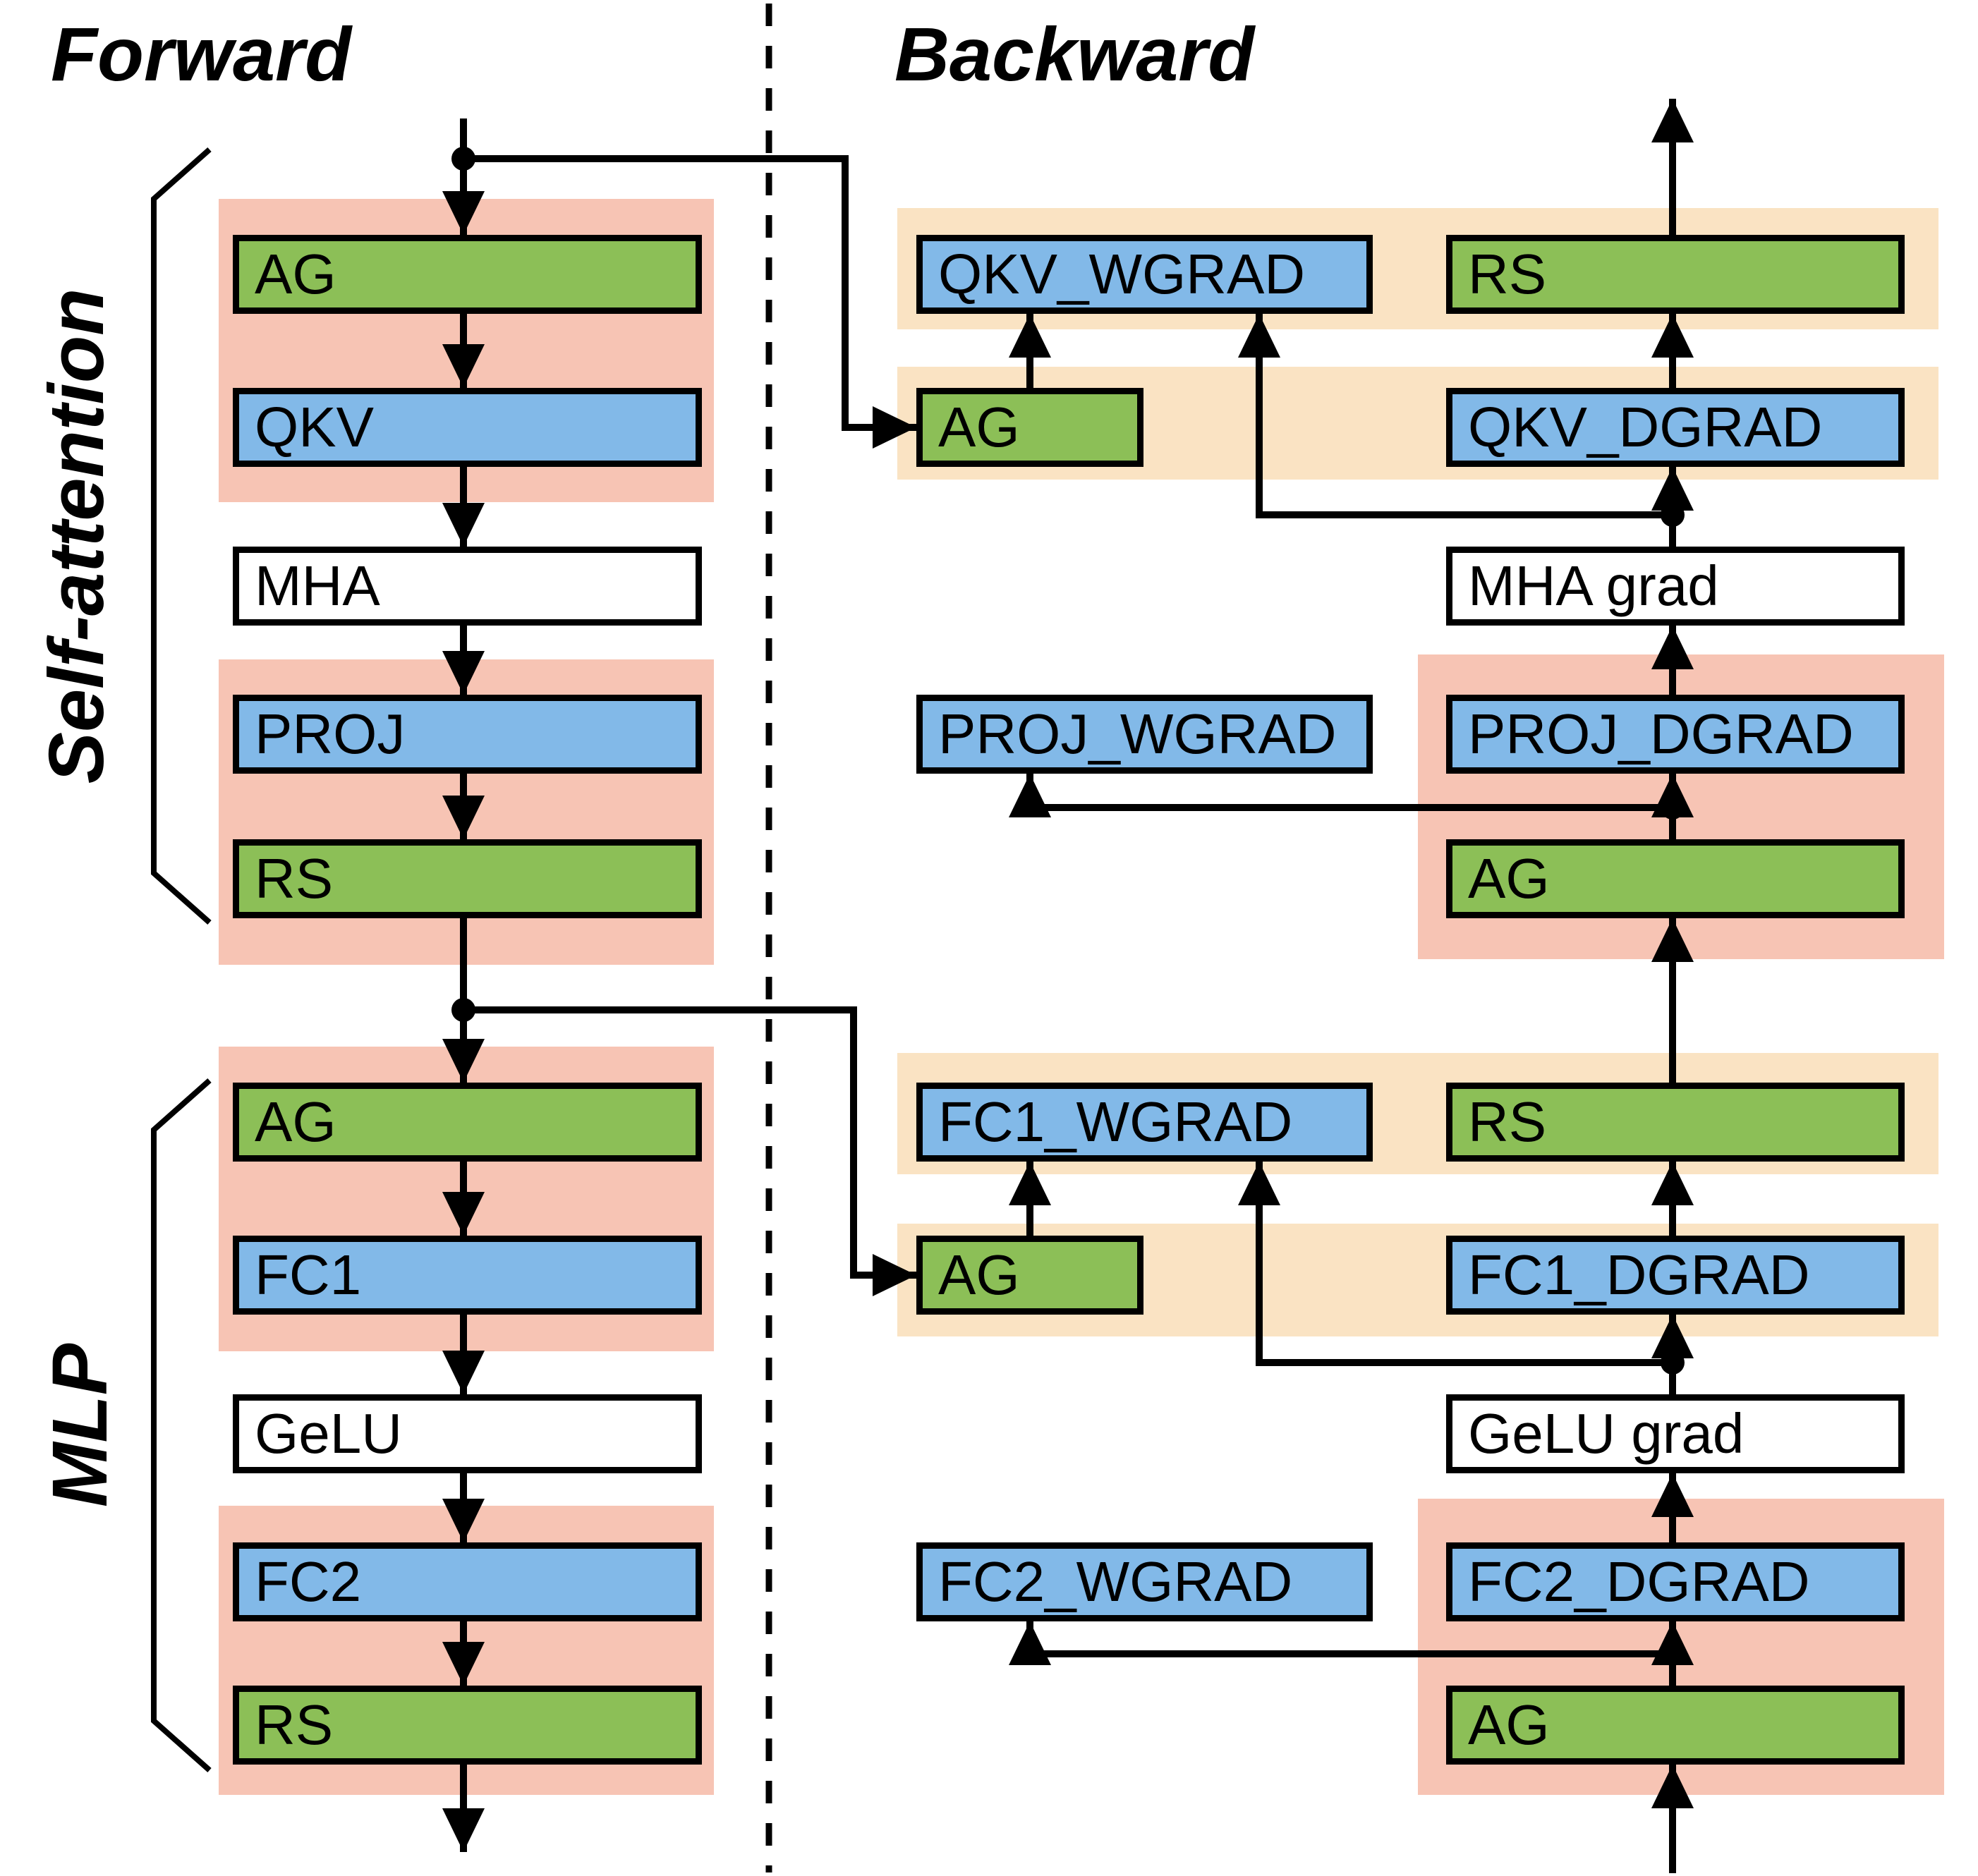 This screenshot has height=1876, width=1978. What do you see at coordinates (181, 536) in the screenshot?
I see `self-attention-bracket` at bounding box center [181, 536].